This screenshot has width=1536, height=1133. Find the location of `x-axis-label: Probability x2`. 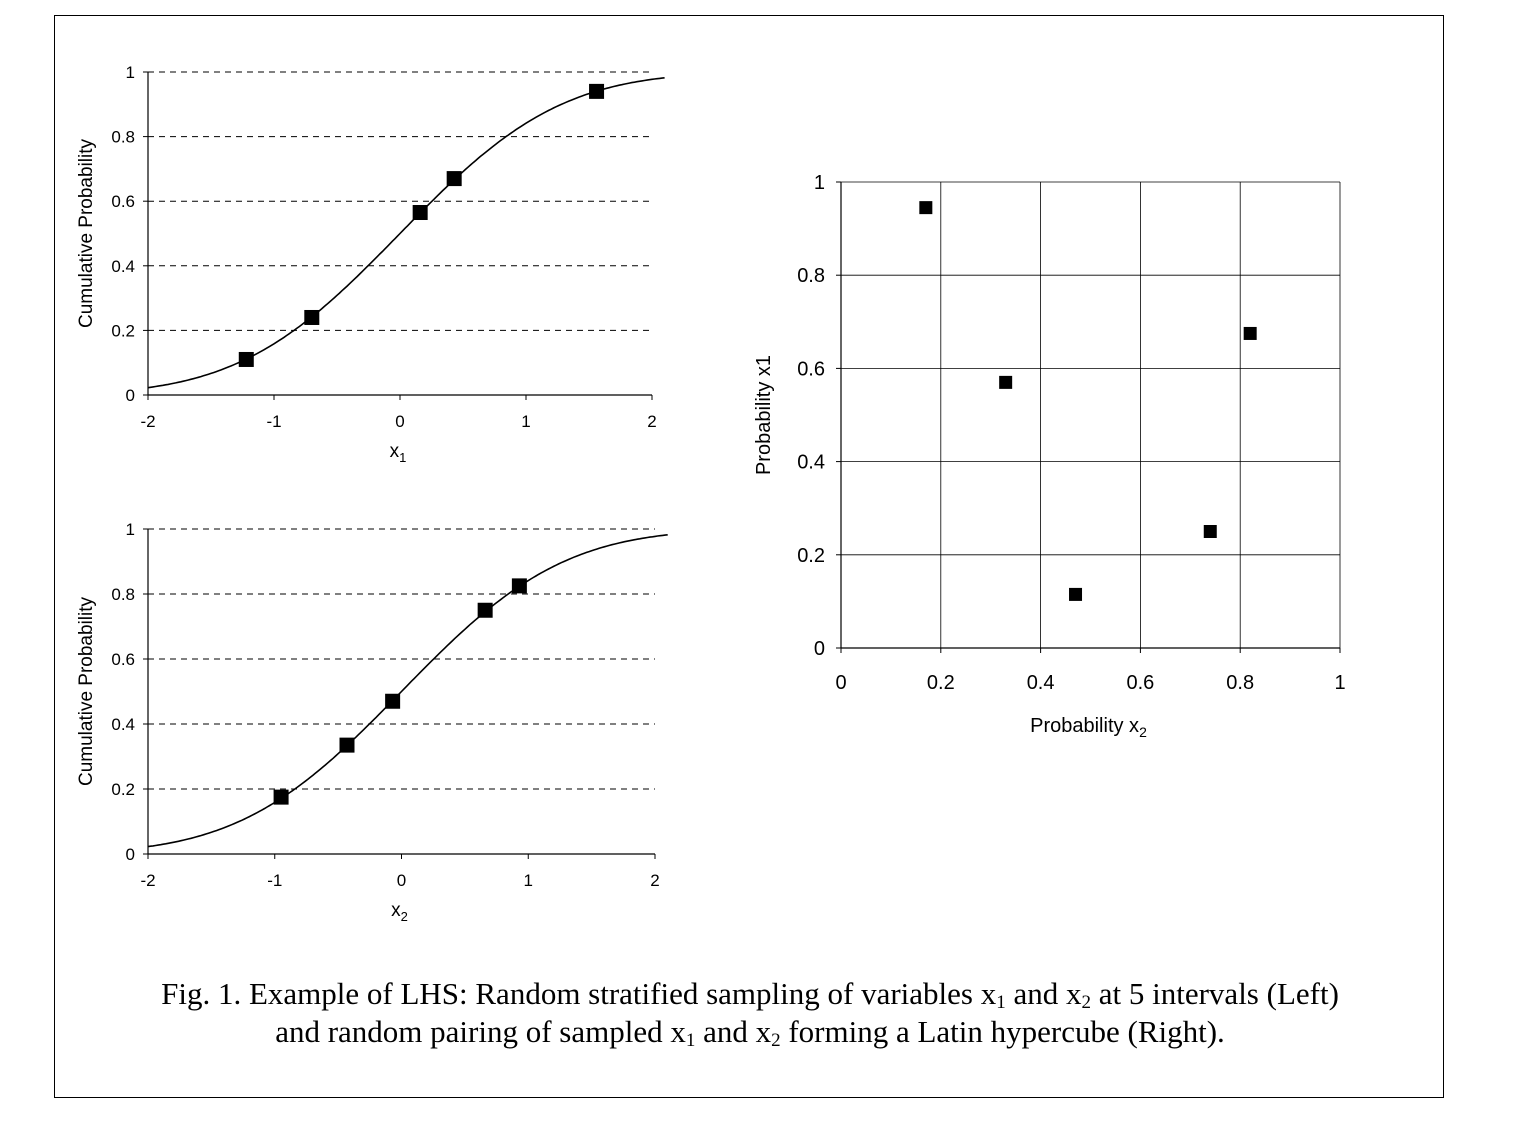

x-axis-label: Probability x2 is located at coordinates (1088, 727).